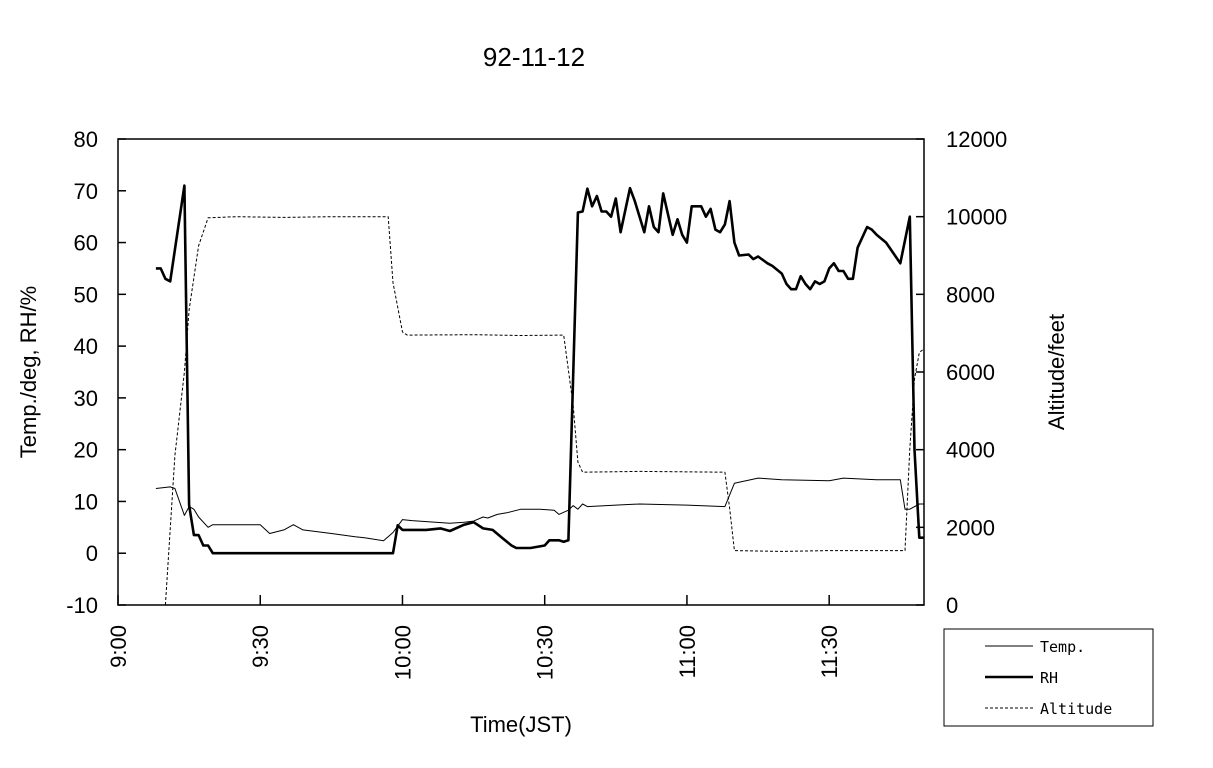  Describe the element at coordinates (82, 605) in the screenshot. I see `y-tick-label: -10` at that location.